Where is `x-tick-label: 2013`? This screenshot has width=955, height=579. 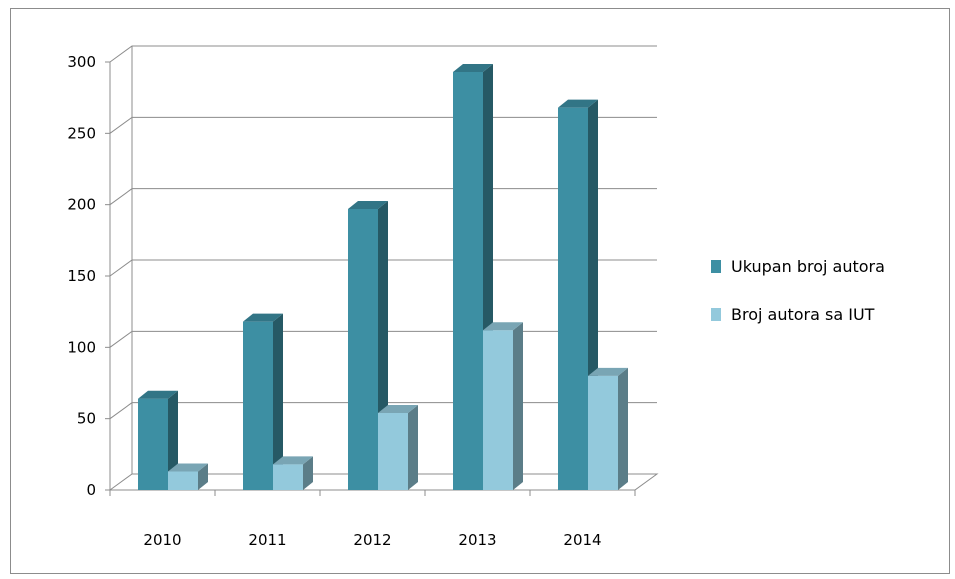
x-tick-label: 2013 is located at coordinates (477, 540).